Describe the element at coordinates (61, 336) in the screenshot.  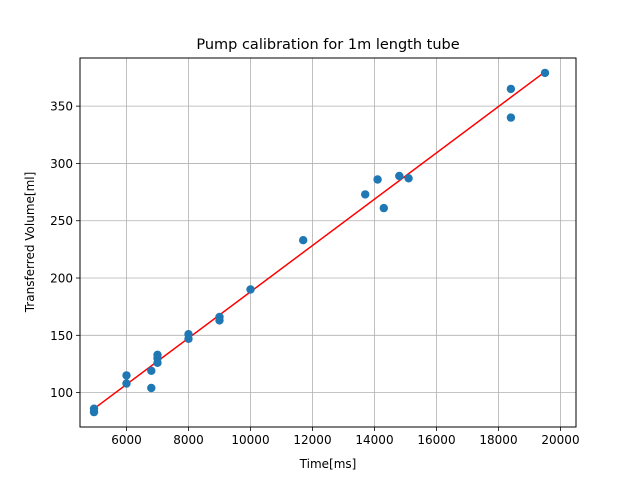
I see `y-tick-label: 150` at that location.